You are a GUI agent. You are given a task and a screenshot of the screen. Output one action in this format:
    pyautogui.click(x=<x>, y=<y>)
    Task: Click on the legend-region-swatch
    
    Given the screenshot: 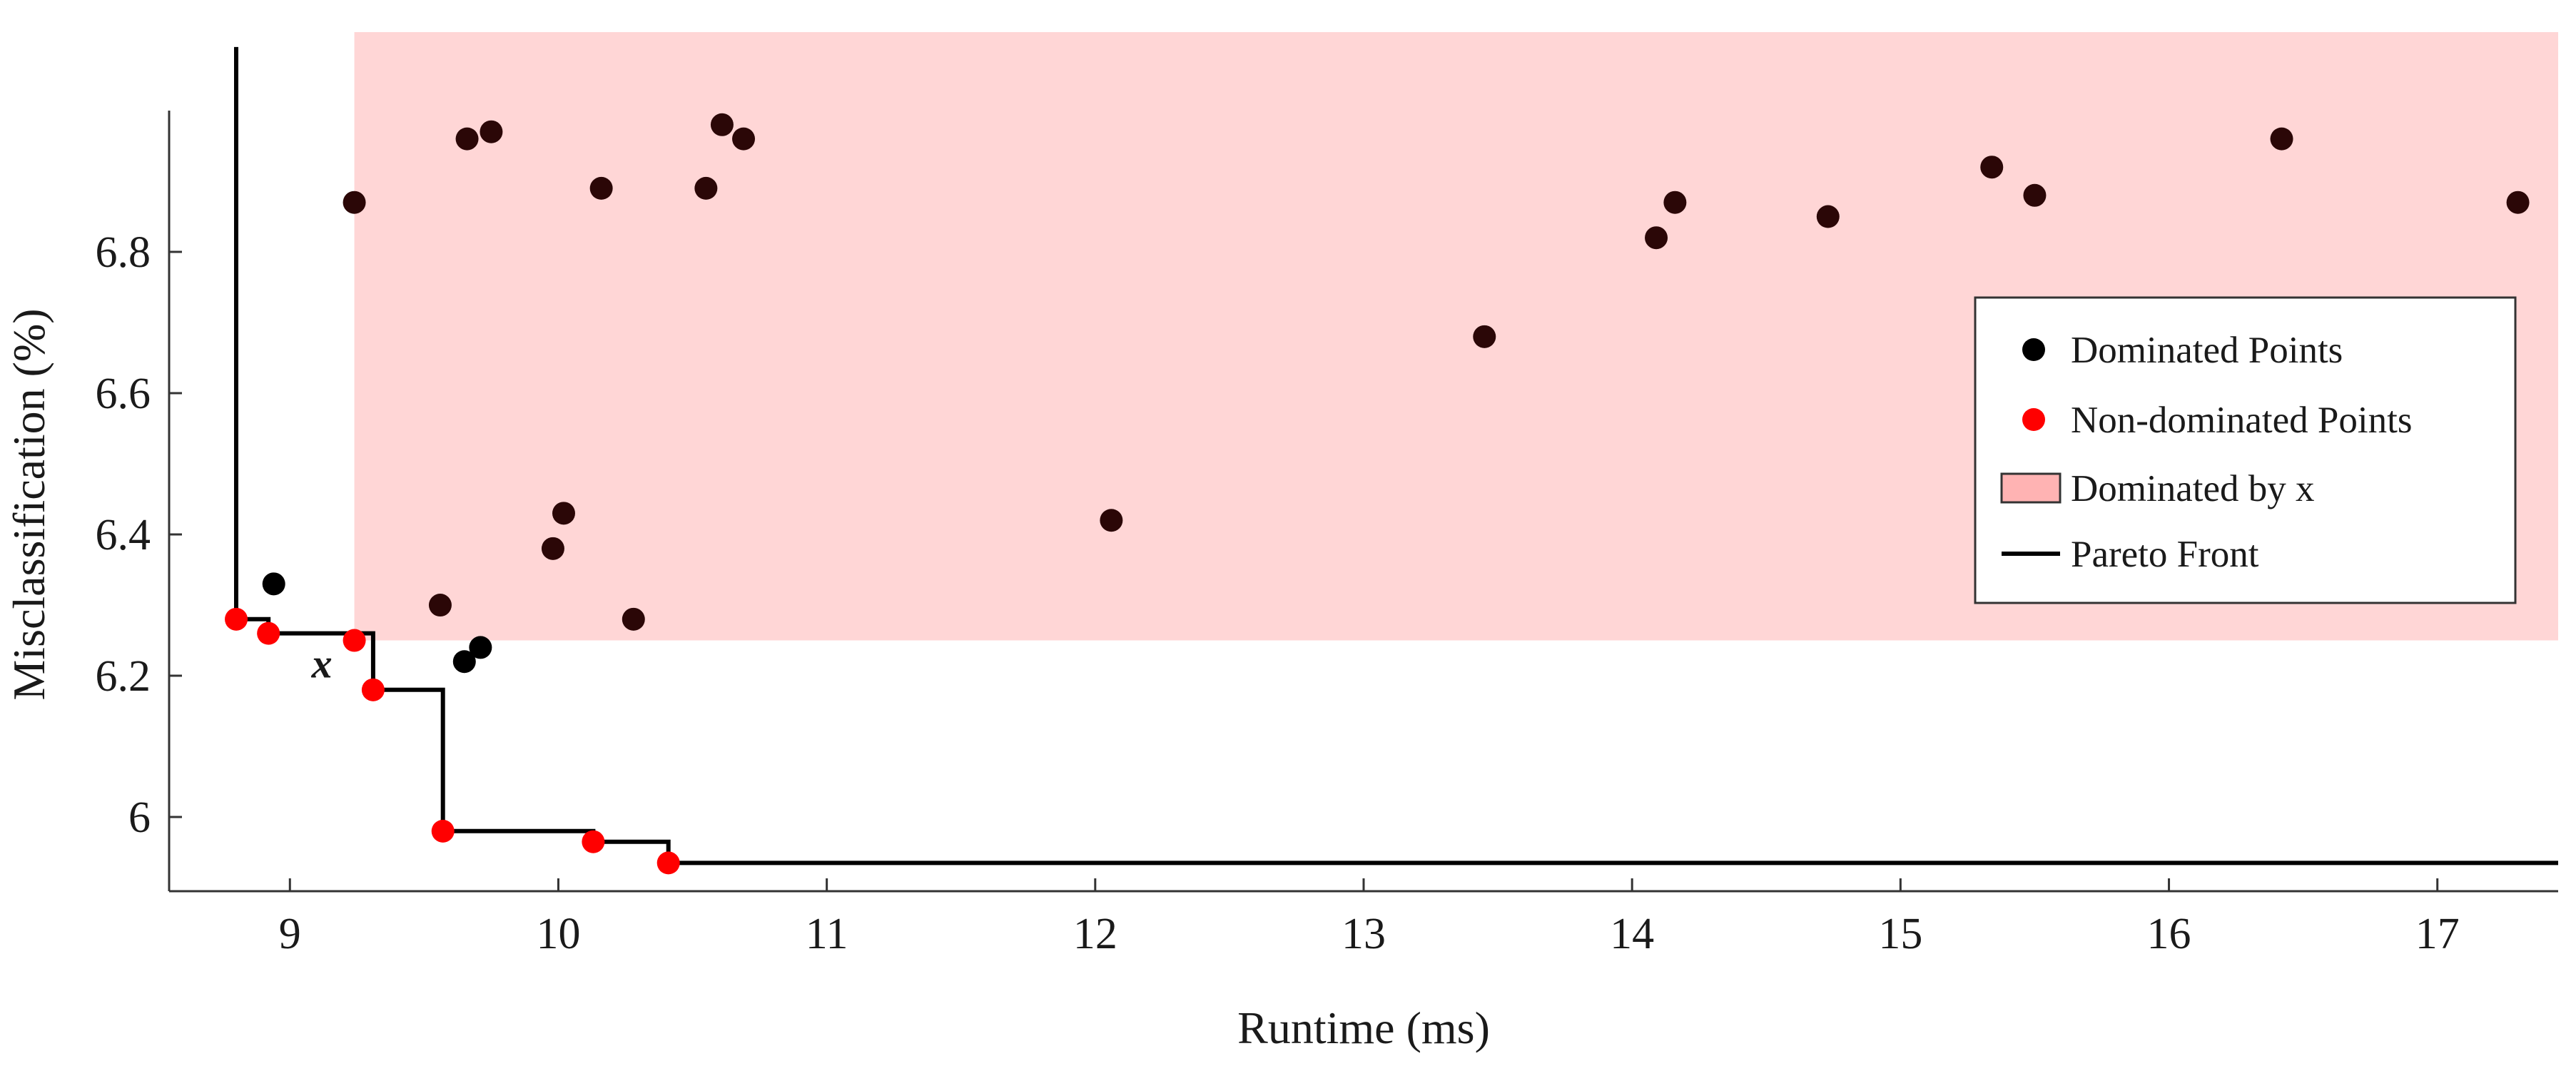 What is the action you would take?
    pyautogui.click(x=2031, y=488)
    